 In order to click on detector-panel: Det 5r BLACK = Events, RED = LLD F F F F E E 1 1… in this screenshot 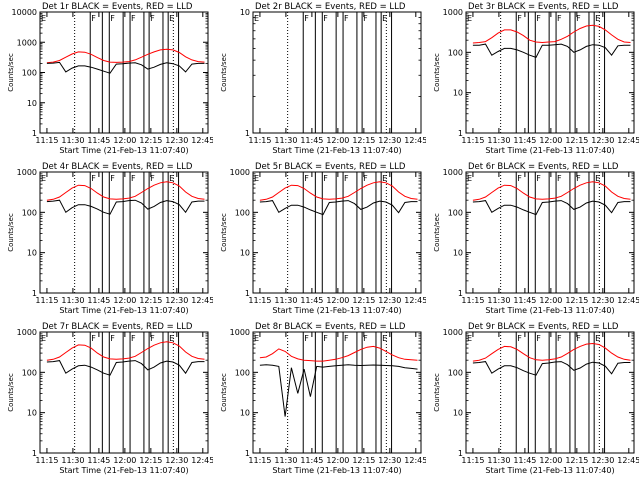, I will do `click(319, 240)`.